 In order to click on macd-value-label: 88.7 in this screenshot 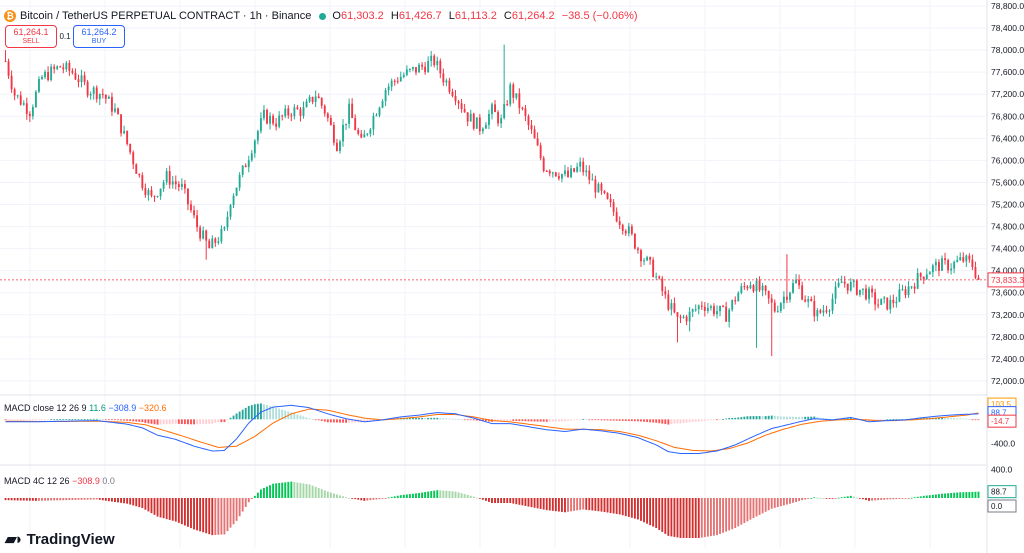, I will do `click(999, 413)`.